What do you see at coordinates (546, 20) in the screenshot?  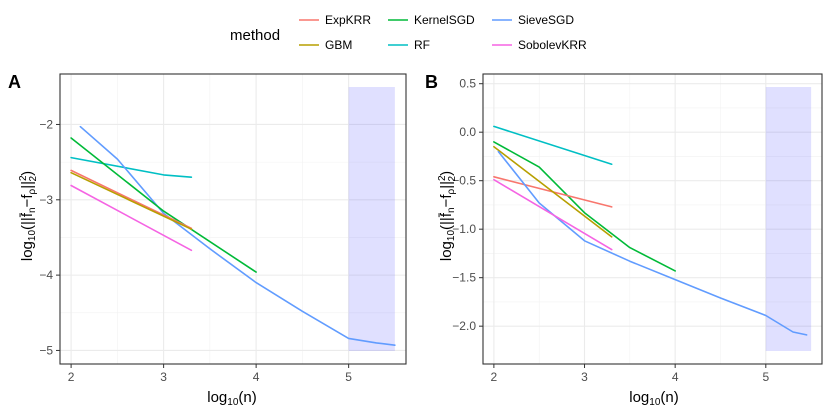 I see `legend-label-sievesgd: SieveSGD` at bounding box center [546, 20].